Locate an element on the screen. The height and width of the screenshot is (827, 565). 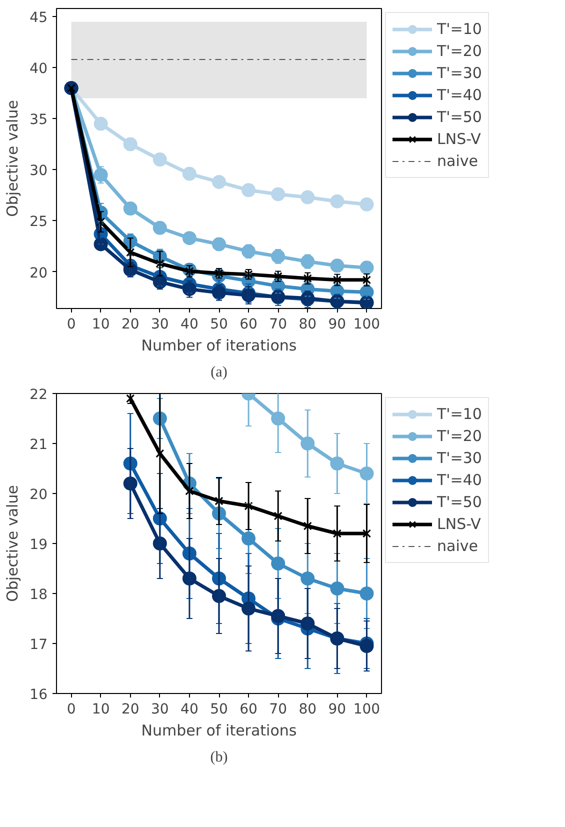
y-tick-label: 21 is located at coordinates (39, 445).